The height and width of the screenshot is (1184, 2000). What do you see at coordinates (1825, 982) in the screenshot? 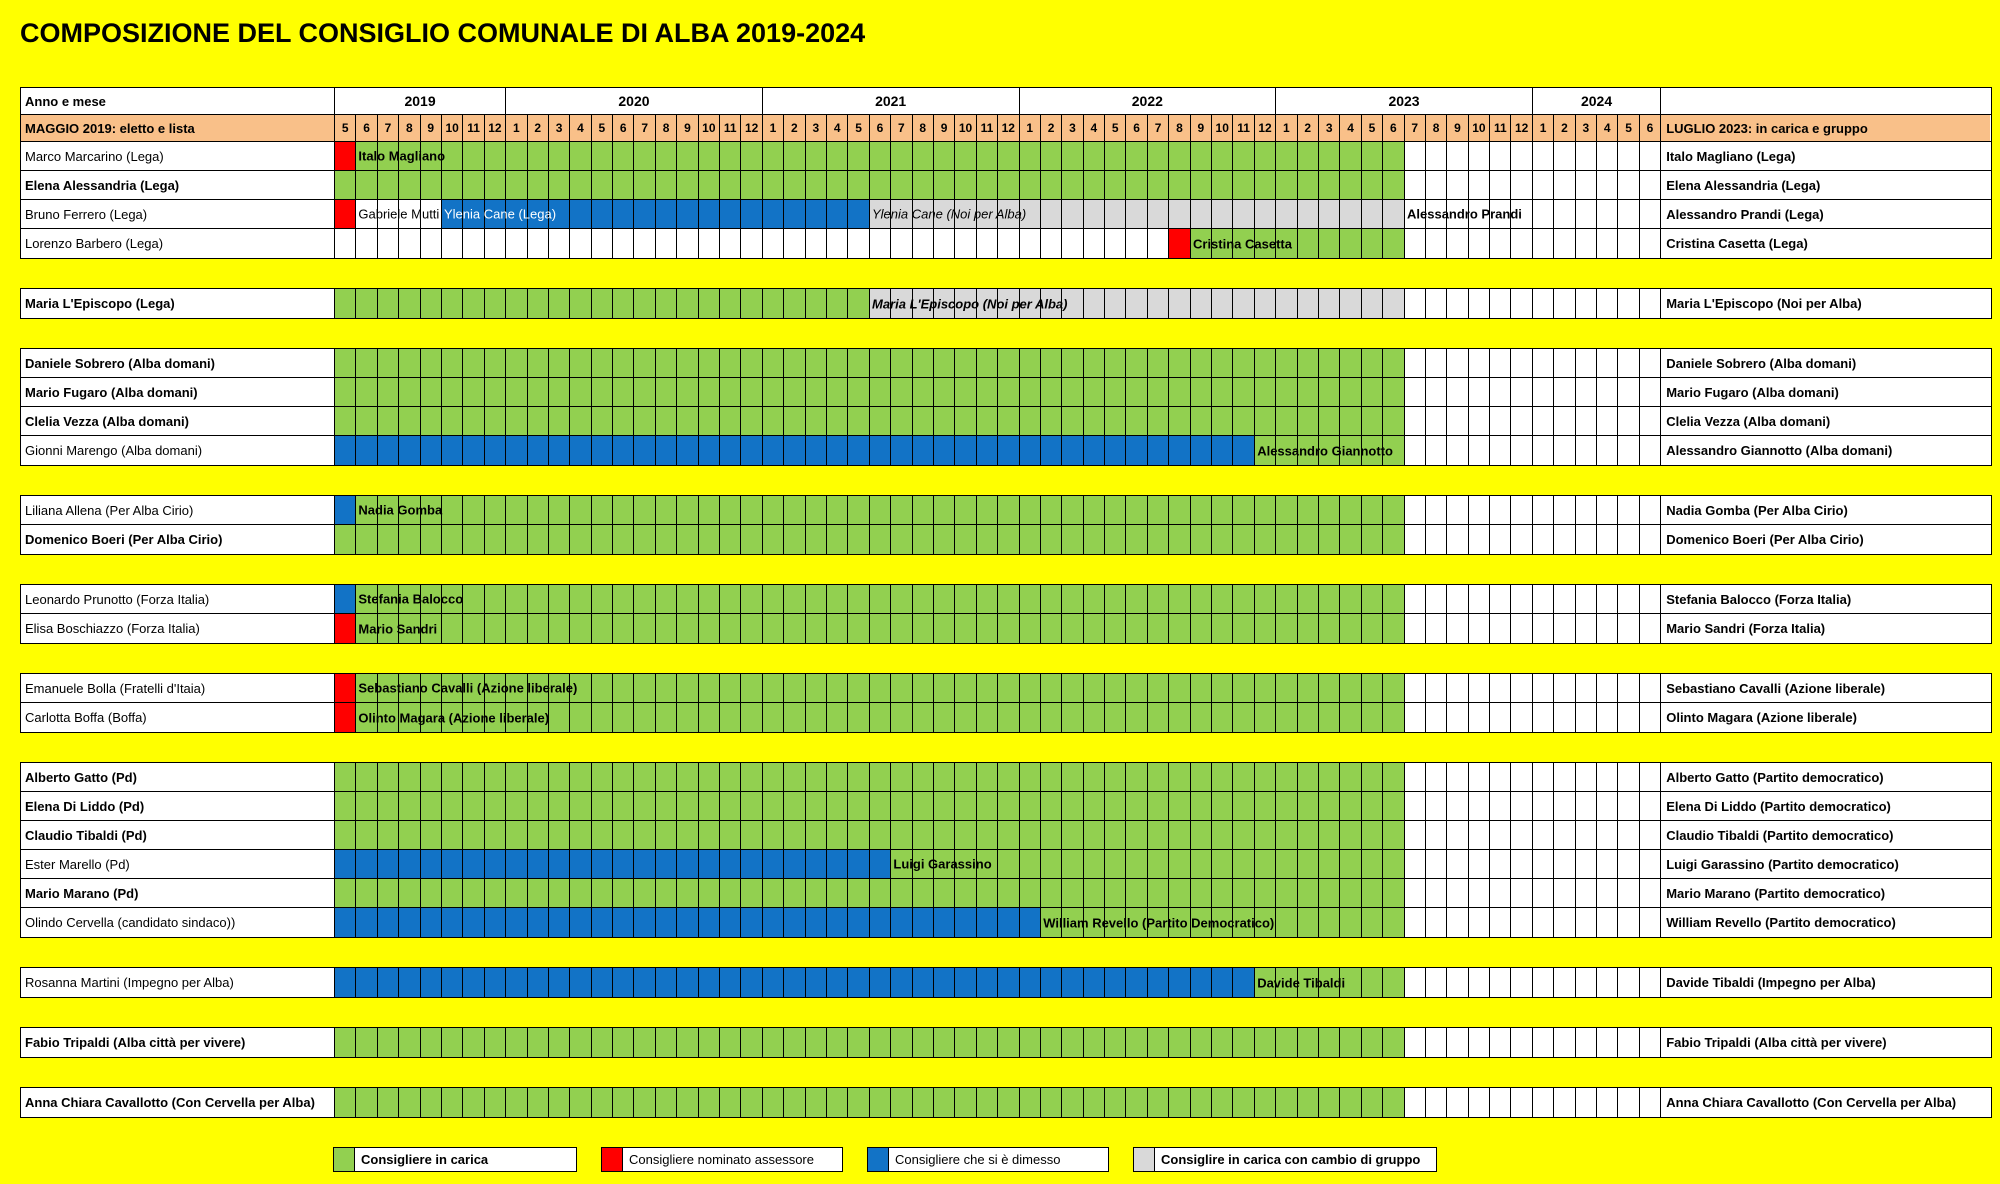
I see `status-cell: Davide Tibaldi (Impegno per Alba)` at bounding box center [1825, 982].